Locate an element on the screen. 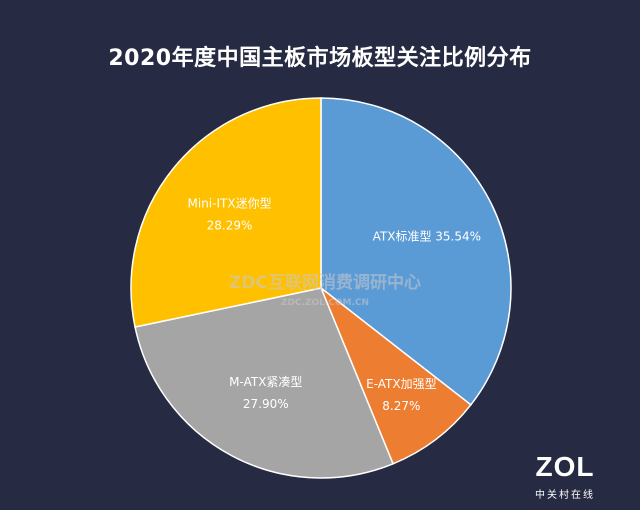 This screenshot has height=510, width=640. slice-percent-label: 8.27% is located at coordinates (401, 406).